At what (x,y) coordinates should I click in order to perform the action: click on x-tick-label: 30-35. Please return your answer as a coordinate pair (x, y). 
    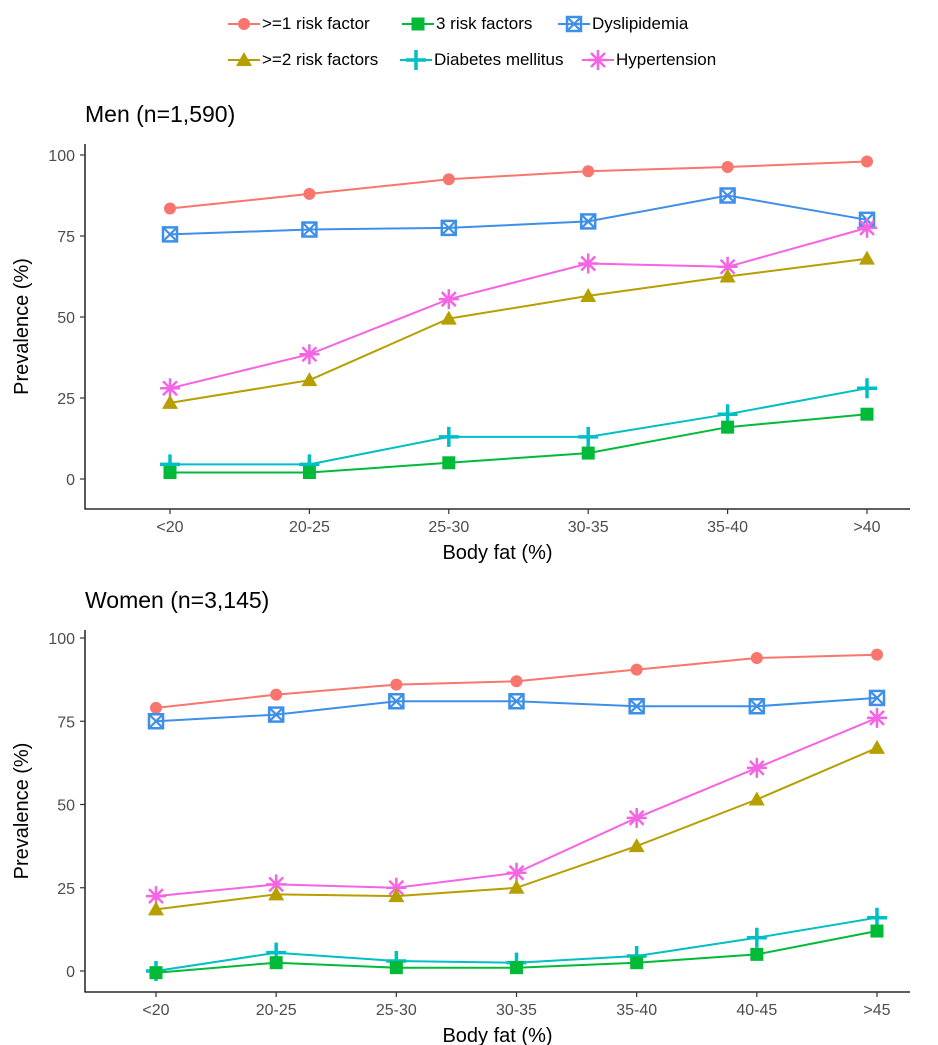
    Looking at the image, I should click on (588, 527).